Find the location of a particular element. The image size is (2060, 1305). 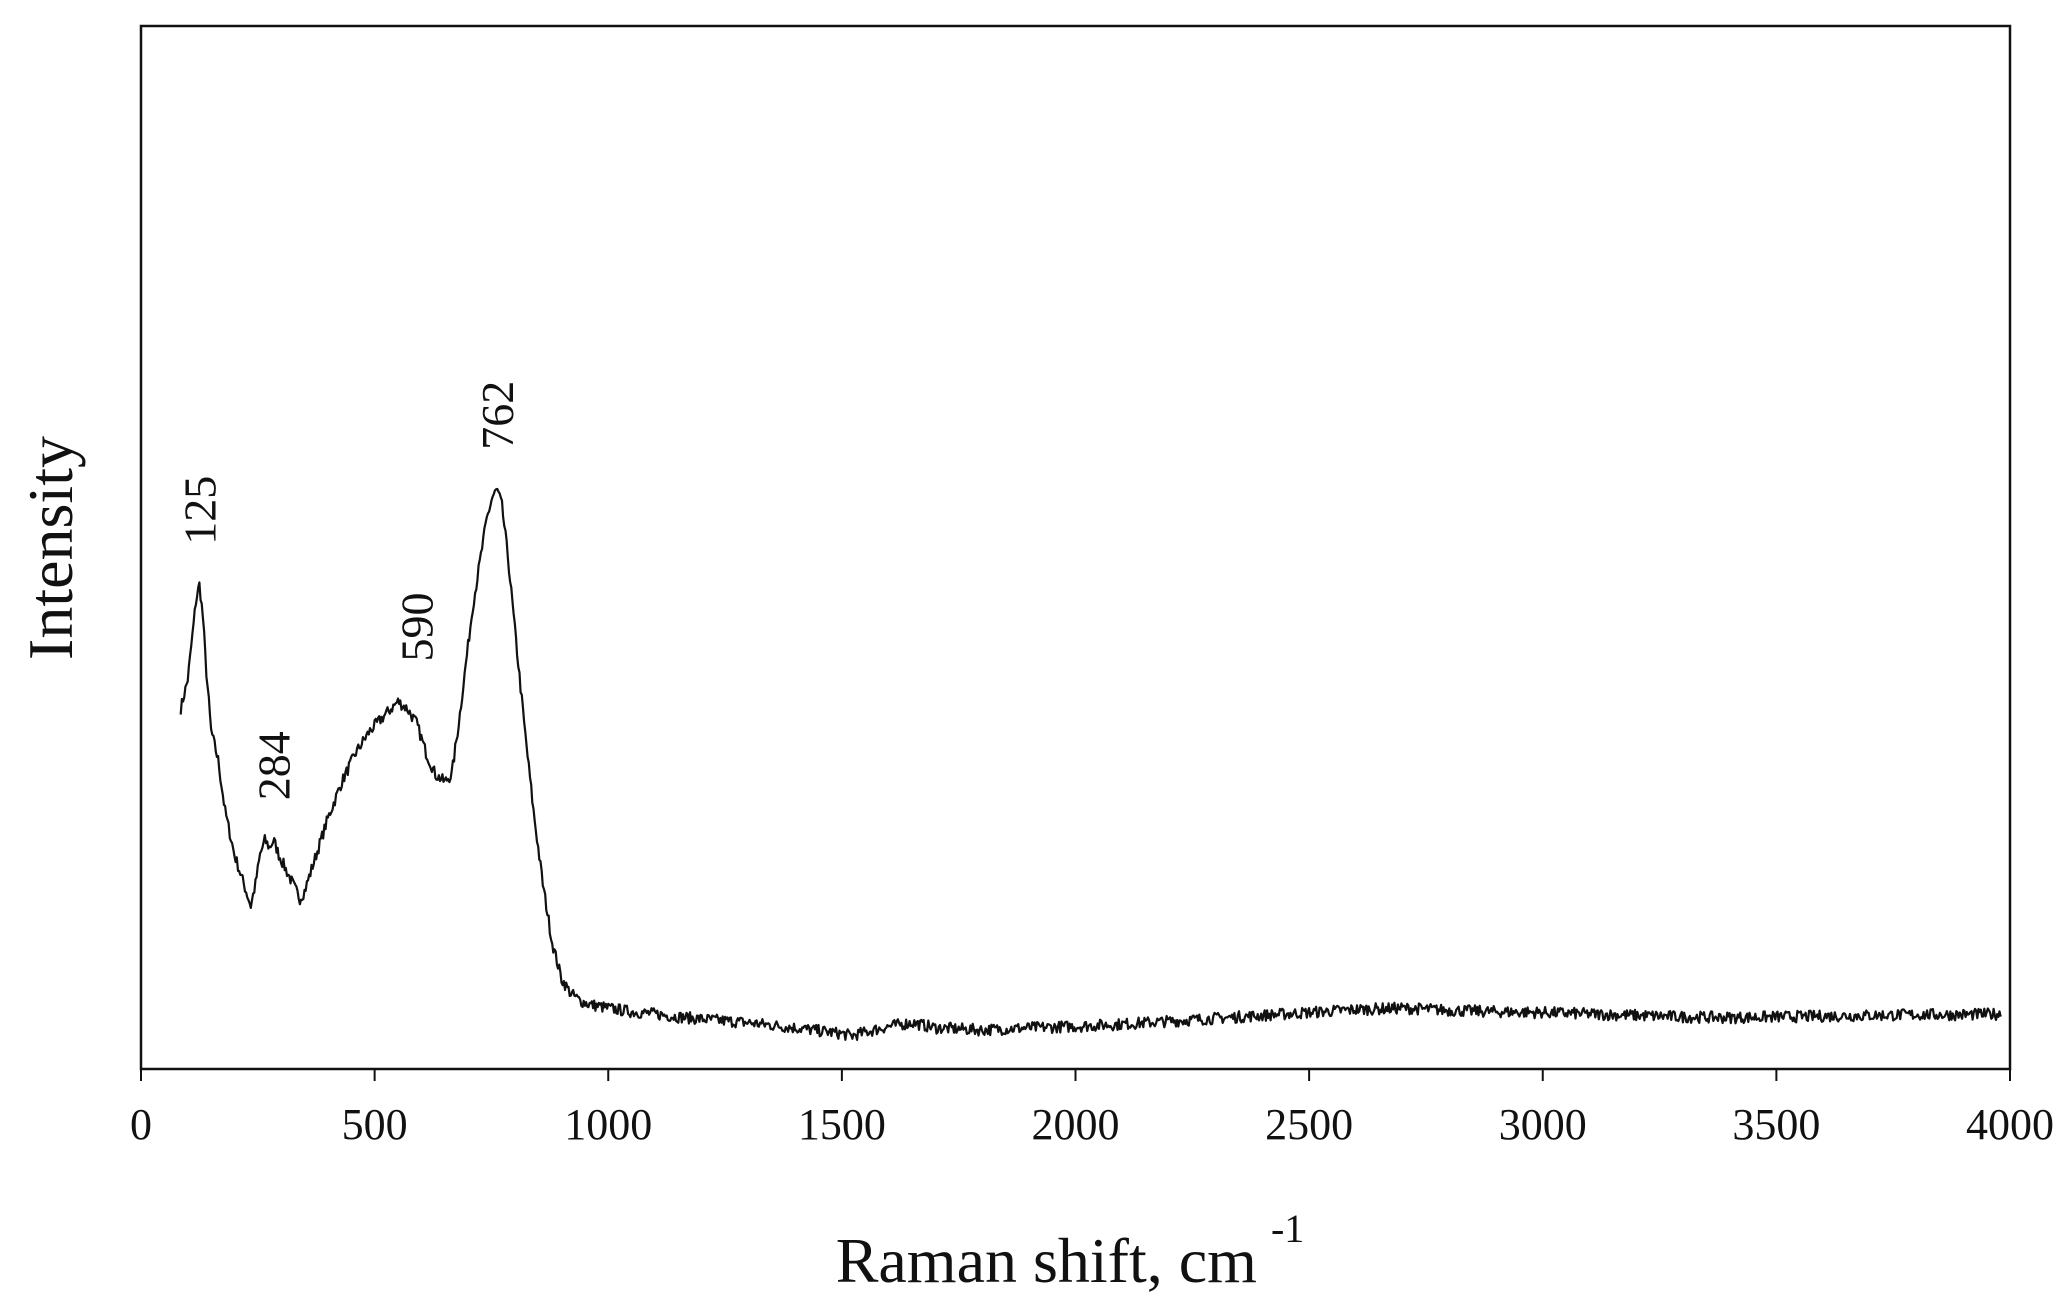

x-tick-label: 1500 is located at coordinates (842, 1124).